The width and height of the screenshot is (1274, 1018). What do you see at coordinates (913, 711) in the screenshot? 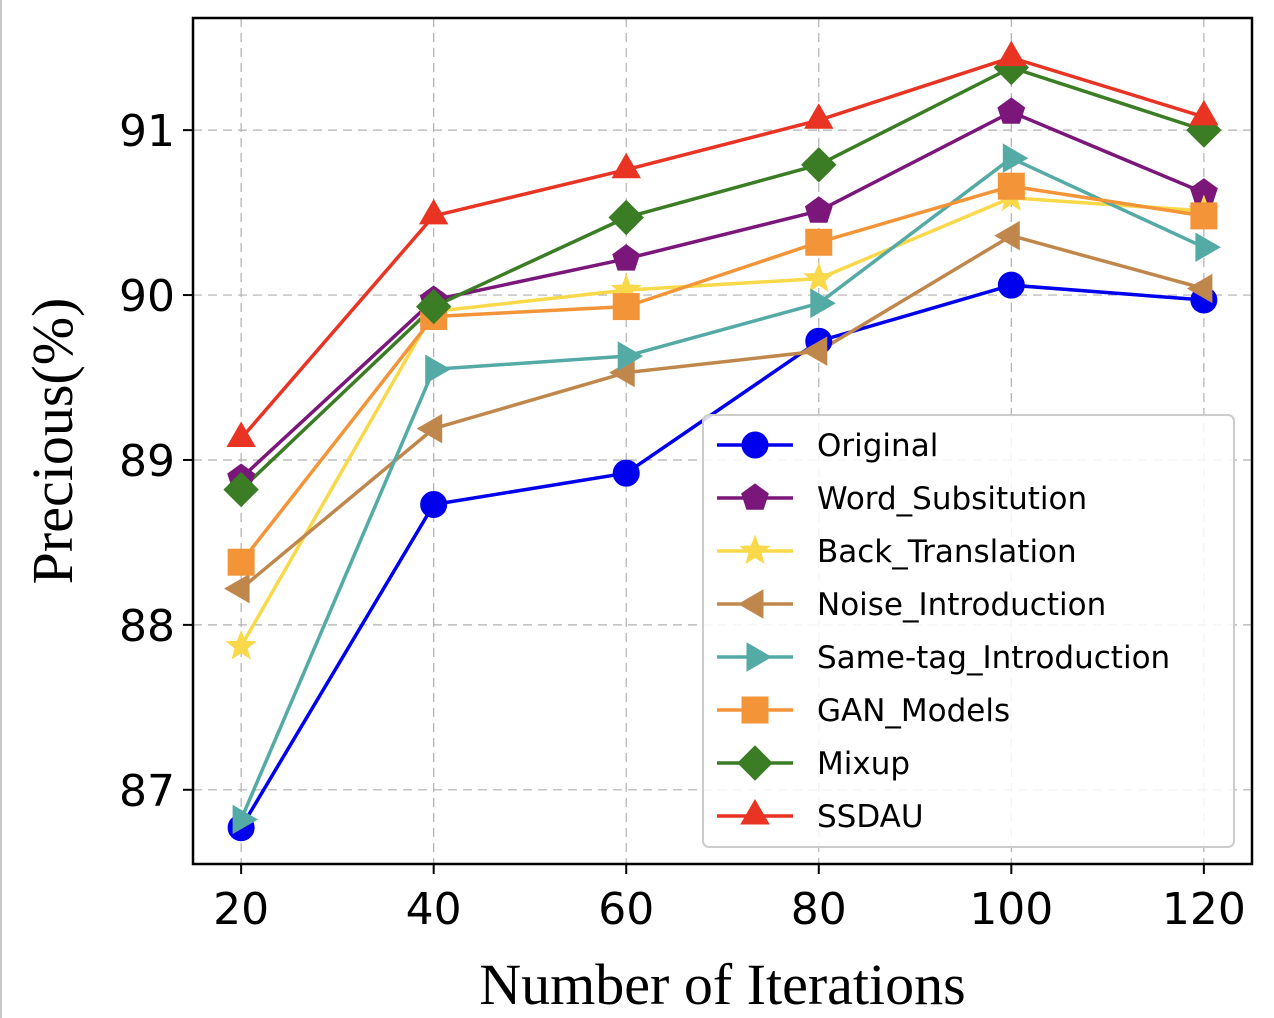
I see `legend-label: GAN_Models` at bounding box center [913, 711].